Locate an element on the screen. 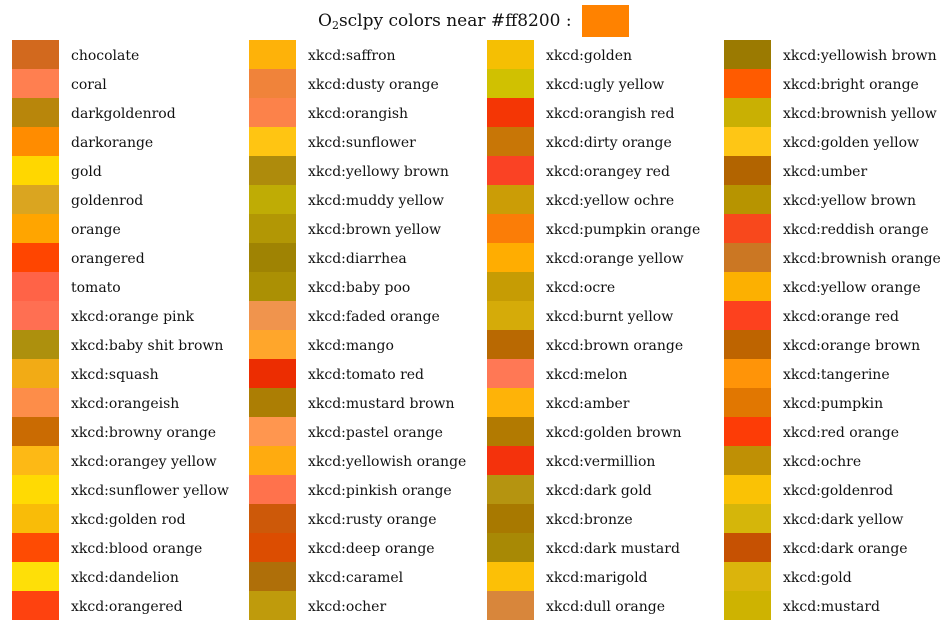 Image resolution: width=950 pixels, height=640 pixels. color-entry: xkcd:faded orange is located at coordinates (367, 315).